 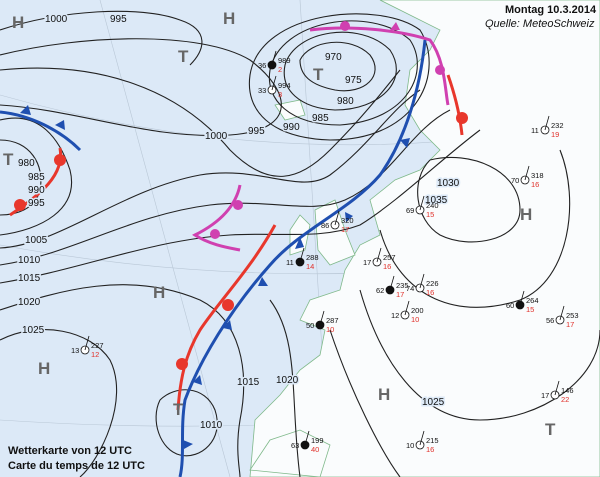 What do you see at coordinates (436, 200) in the screenshot?
I see `isobar-label: 1035` at bounding box center [436, 200].